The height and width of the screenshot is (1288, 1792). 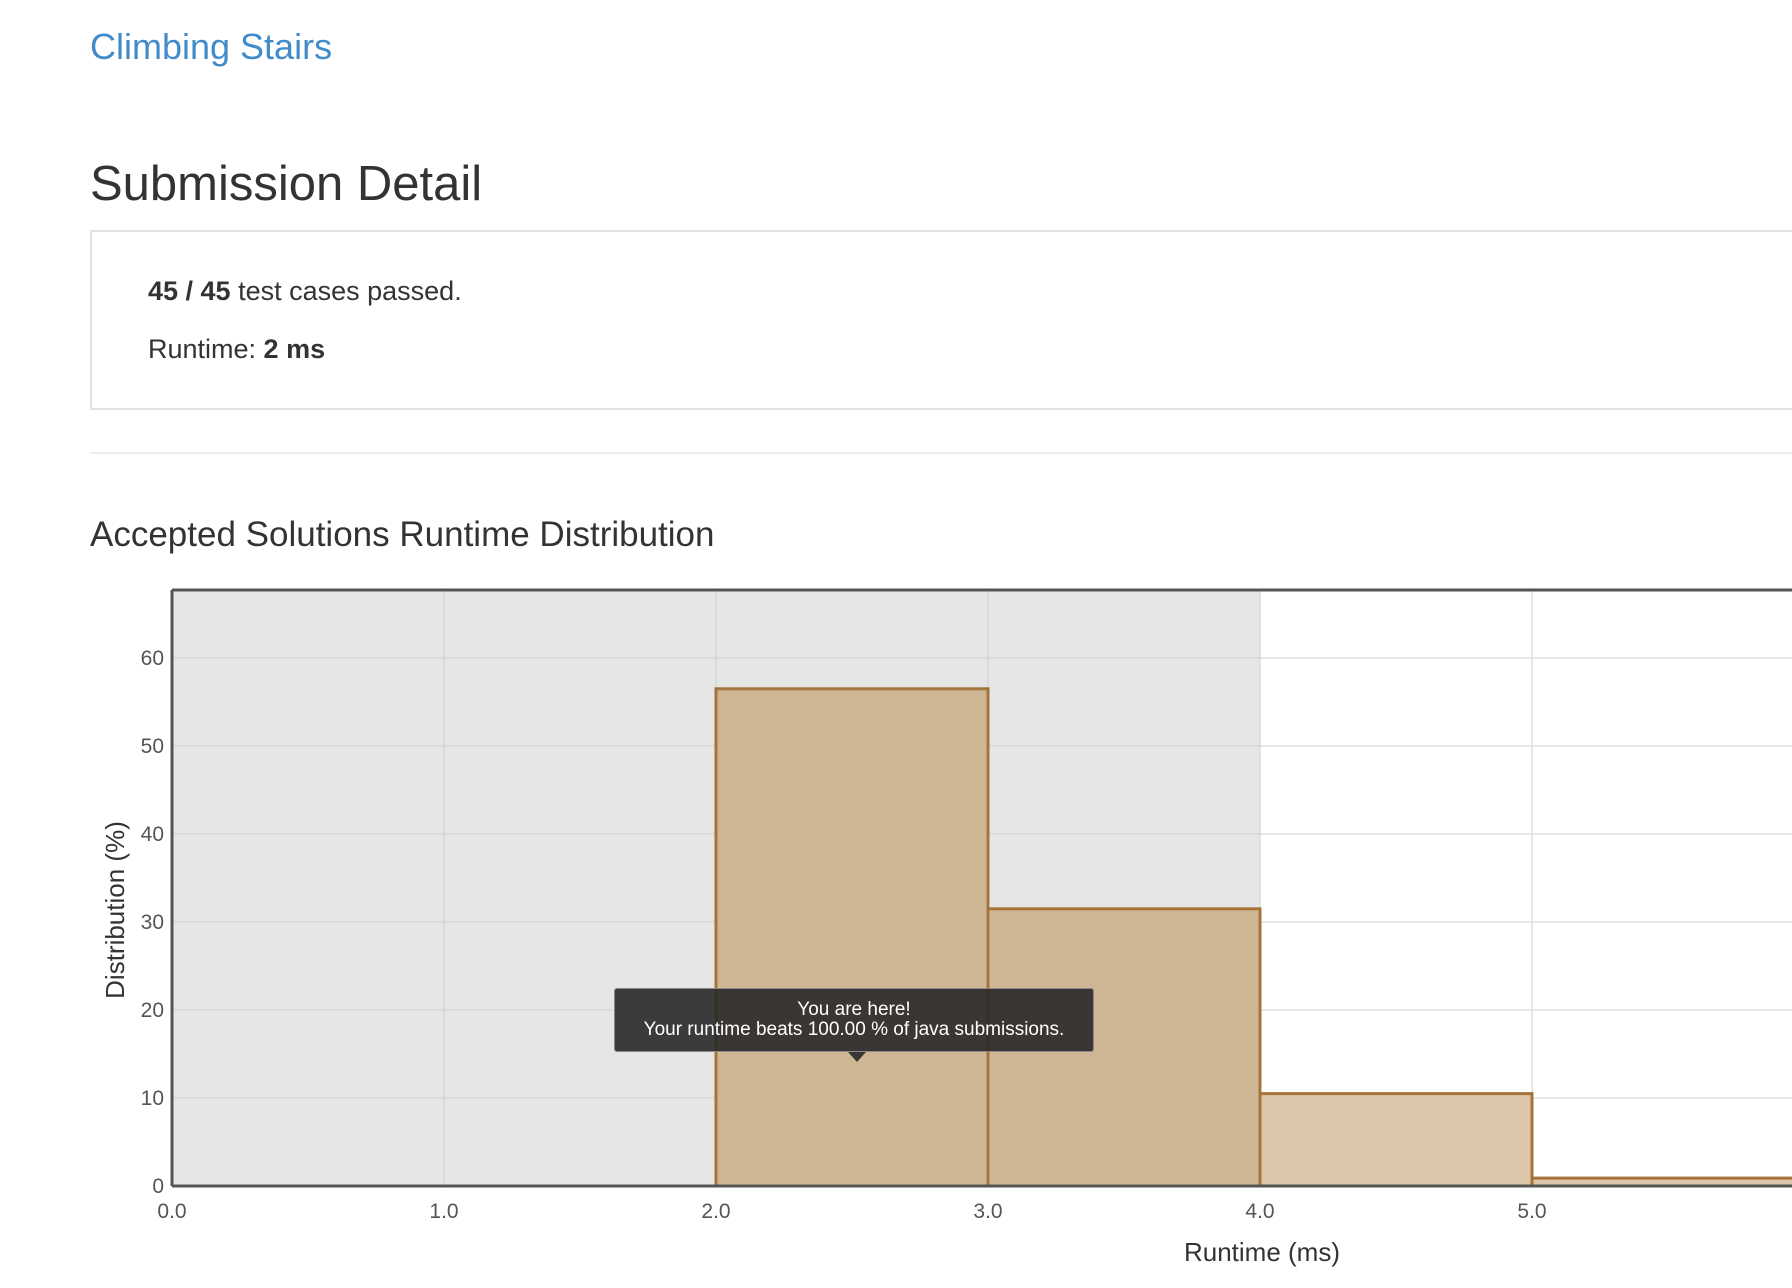 What do you see at coordinates (286, 184) in the screenshot?
I see `page-title: Submission Detail` at bounding box center [286, 184].